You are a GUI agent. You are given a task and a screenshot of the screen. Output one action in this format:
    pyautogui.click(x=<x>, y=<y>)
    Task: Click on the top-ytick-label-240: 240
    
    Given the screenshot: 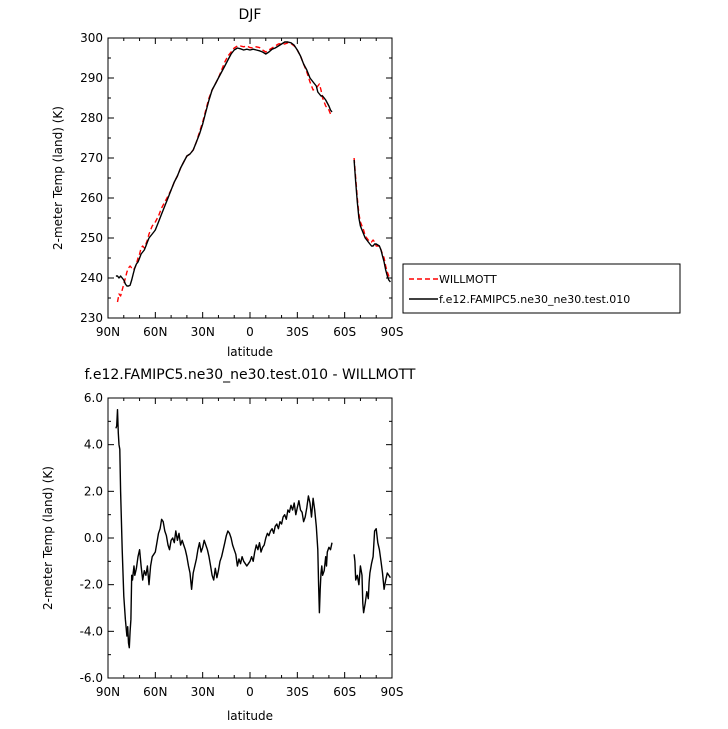 What is the action you would take?
    pyautogui.click(x=91, y=278)
    